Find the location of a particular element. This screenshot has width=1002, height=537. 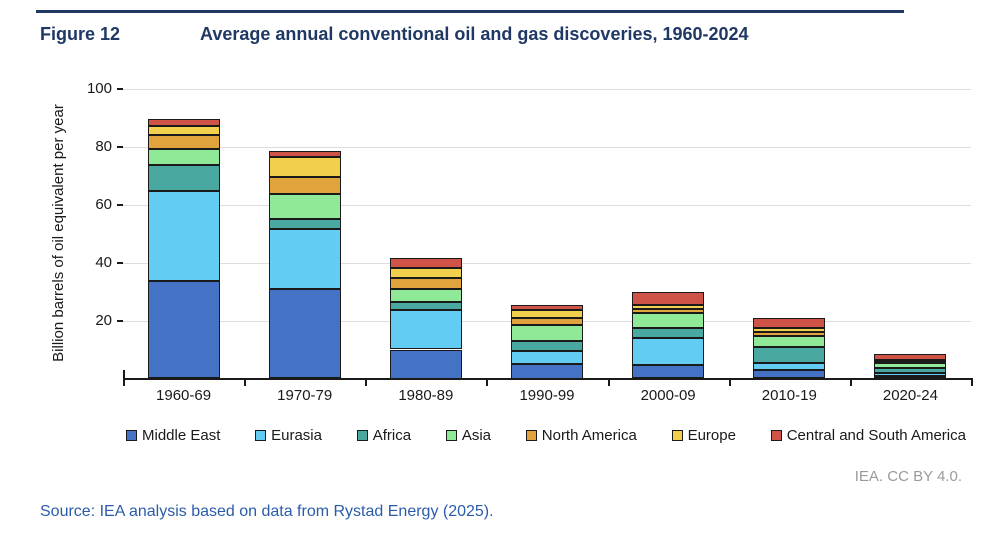

legend-item: Eurasia is located at coordinates (288, 435).